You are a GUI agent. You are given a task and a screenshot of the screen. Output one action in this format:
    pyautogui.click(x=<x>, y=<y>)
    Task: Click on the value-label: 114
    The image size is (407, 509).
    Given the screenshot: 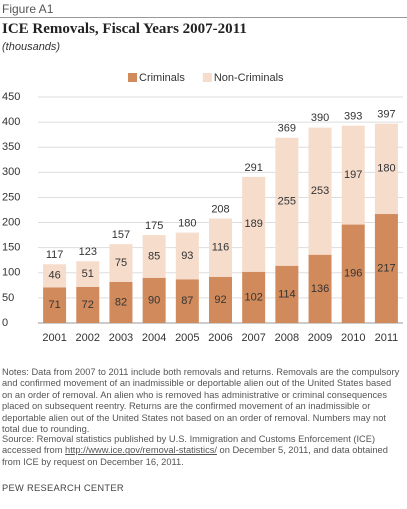 What is the action you would take?
    pyautogui.click(x=287, y=294)
    